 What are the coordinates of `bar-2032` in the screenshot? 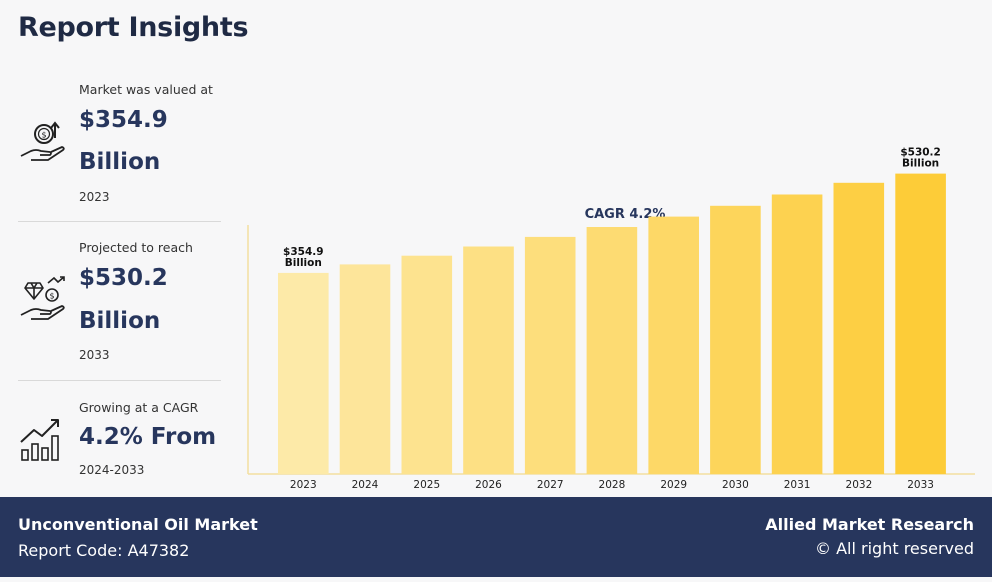 It's located at (859, 328).